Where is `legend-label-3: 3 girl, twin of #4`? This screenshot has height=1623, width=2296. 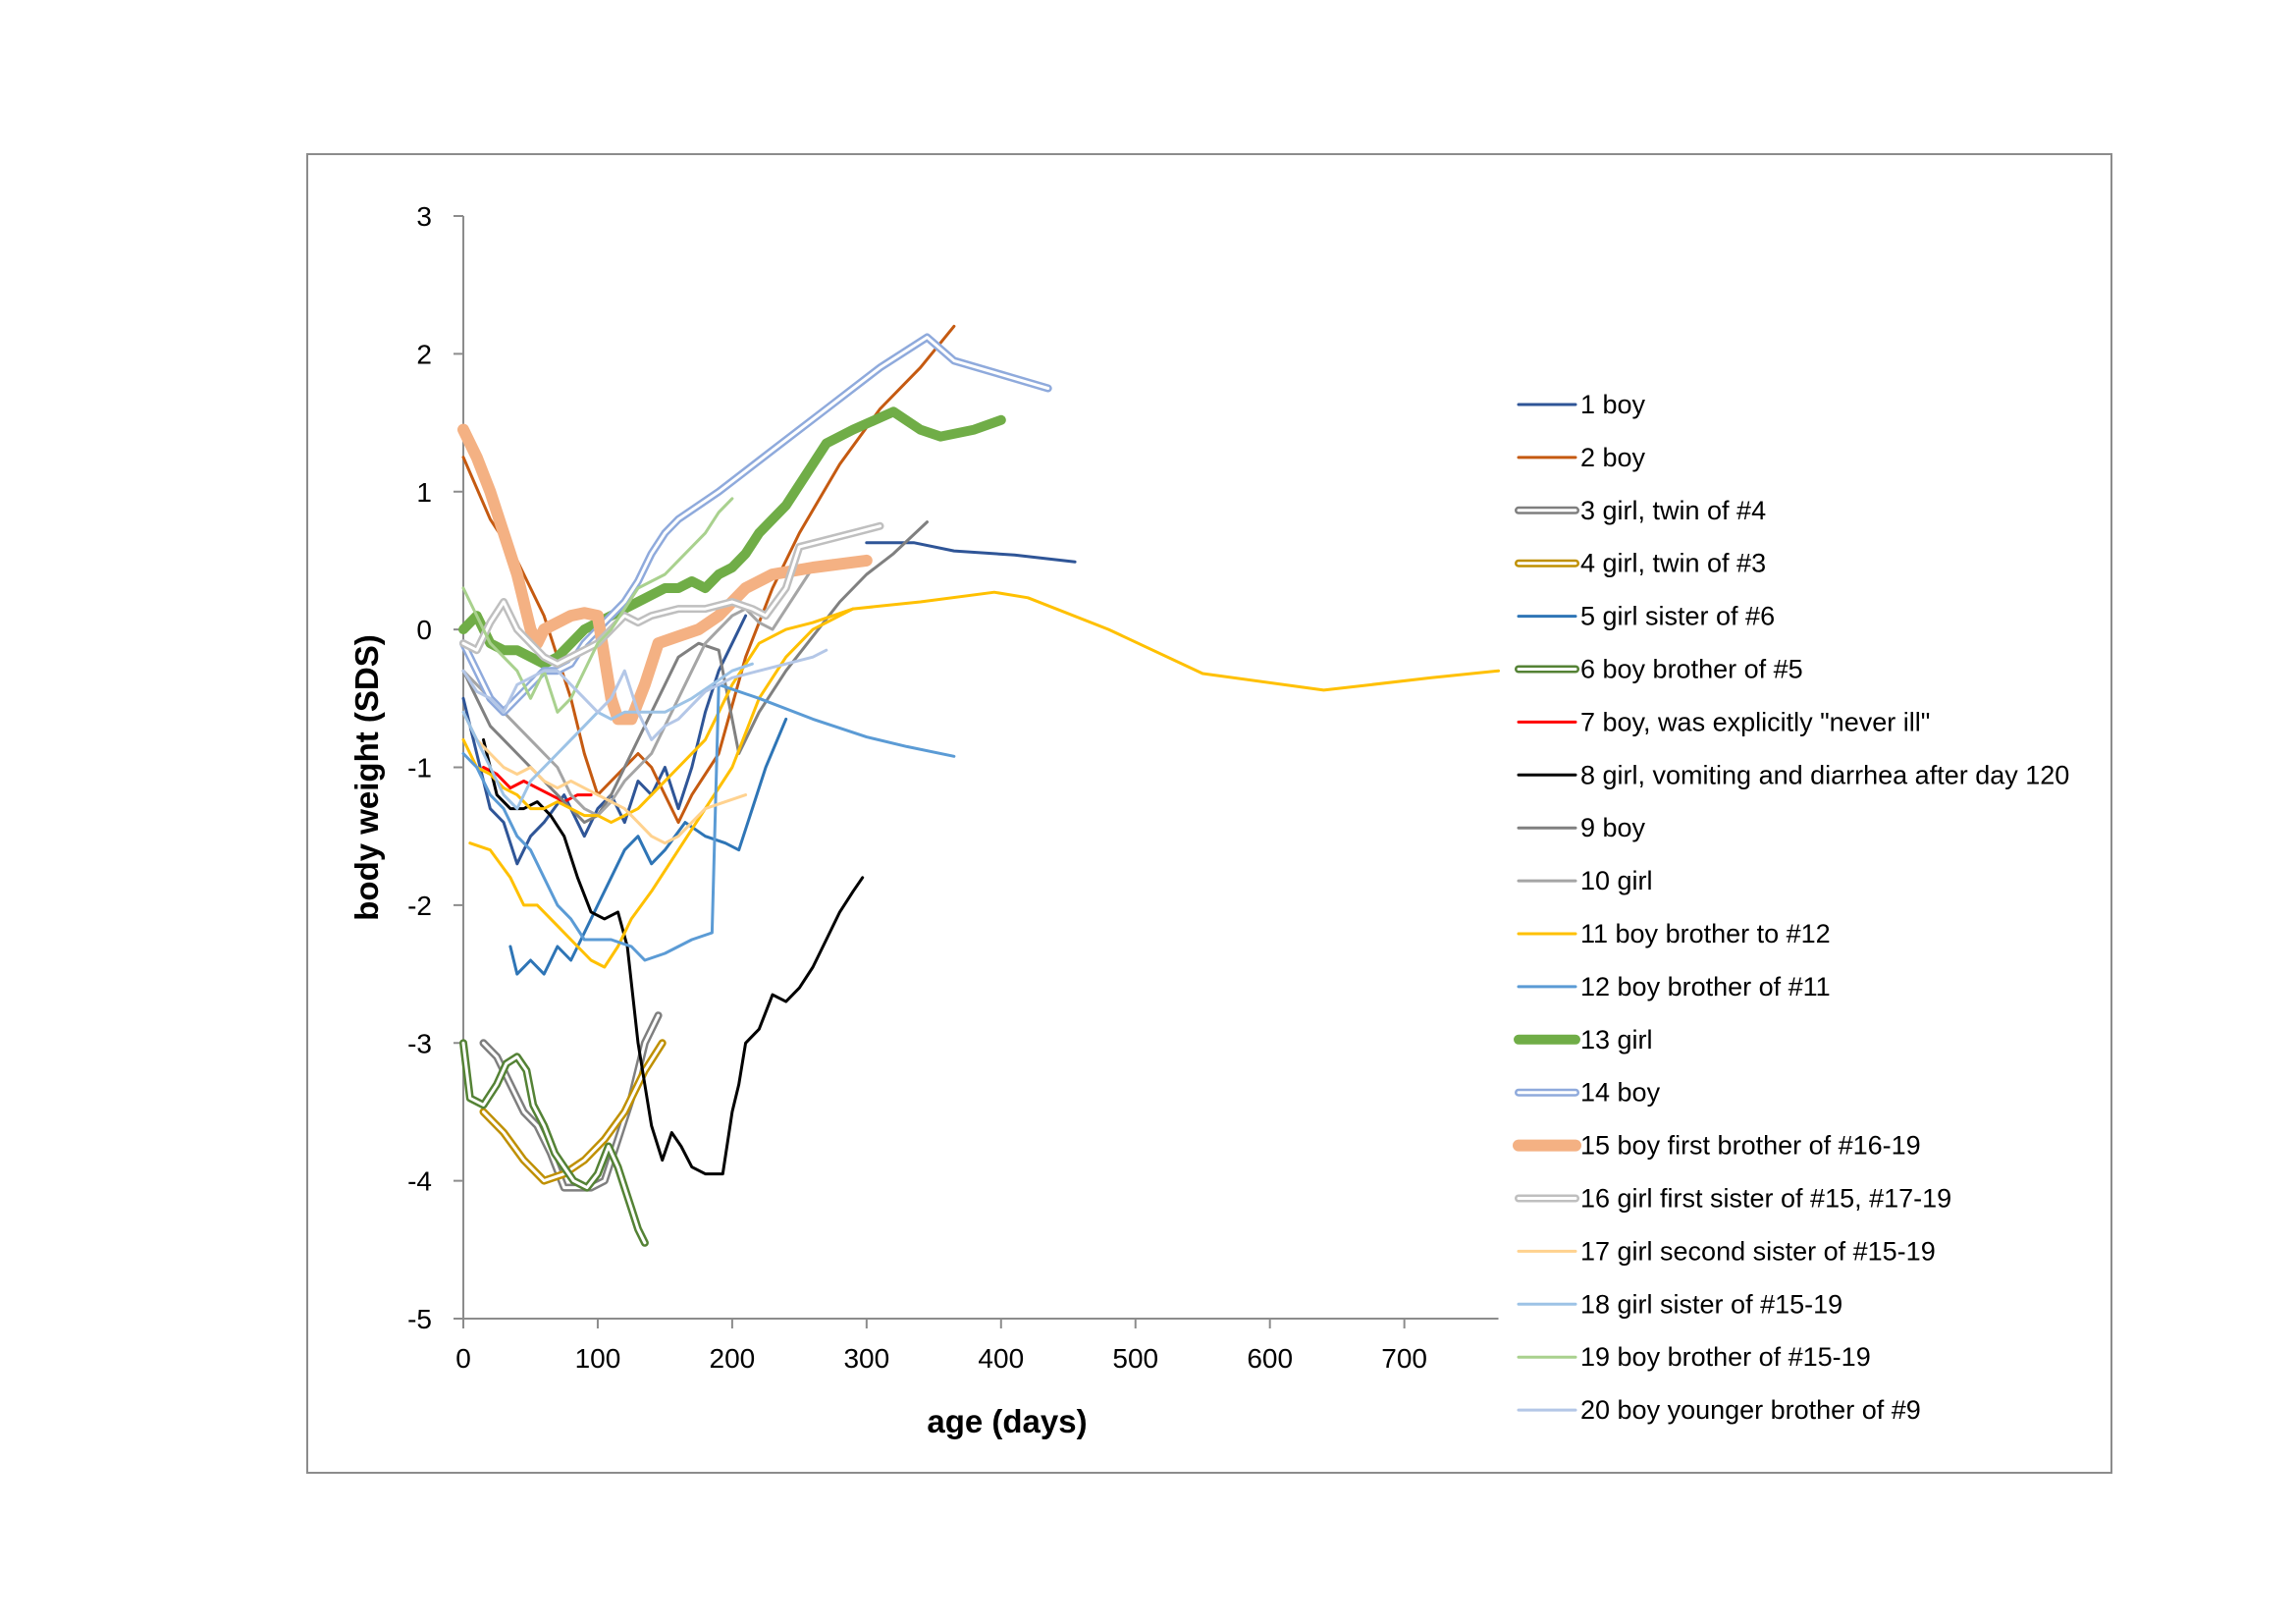
legend-label-3: 3 girl, twin of #4 is located at coordinates (1673, 510).